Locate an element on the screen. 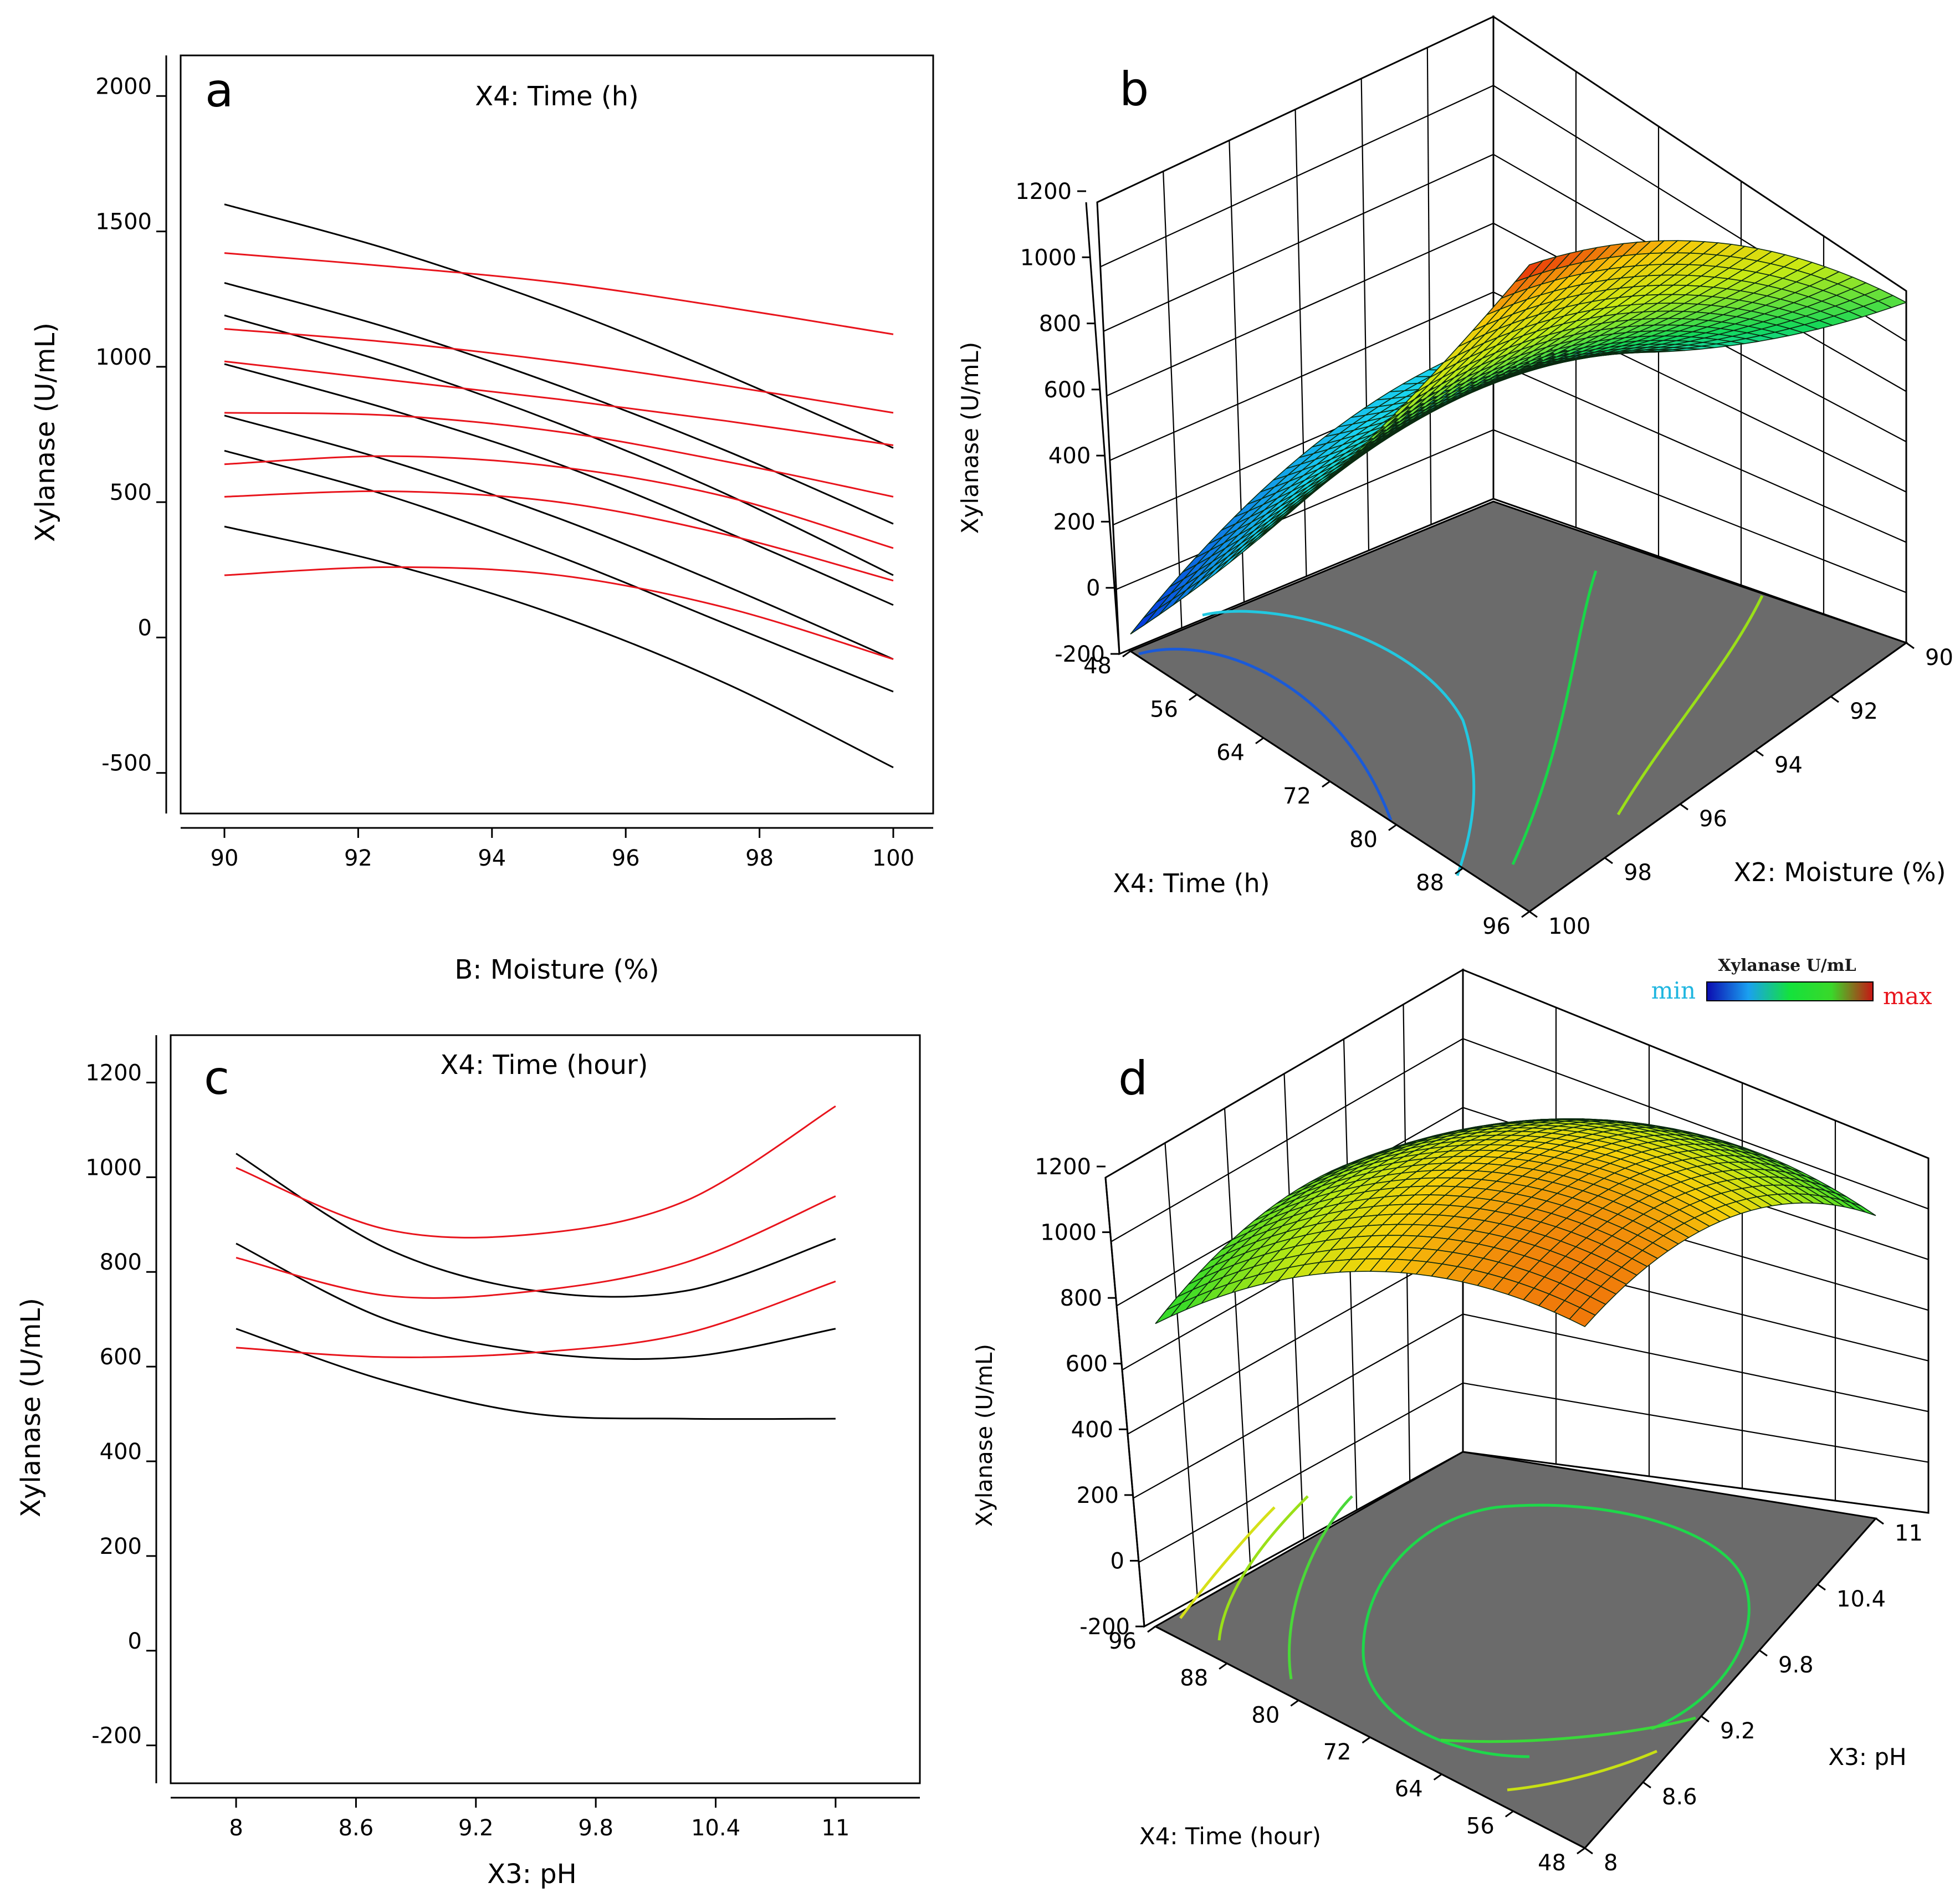 The image size is (1960, 1893). panel-b-z-axis is located at coordinates (1102, 428).